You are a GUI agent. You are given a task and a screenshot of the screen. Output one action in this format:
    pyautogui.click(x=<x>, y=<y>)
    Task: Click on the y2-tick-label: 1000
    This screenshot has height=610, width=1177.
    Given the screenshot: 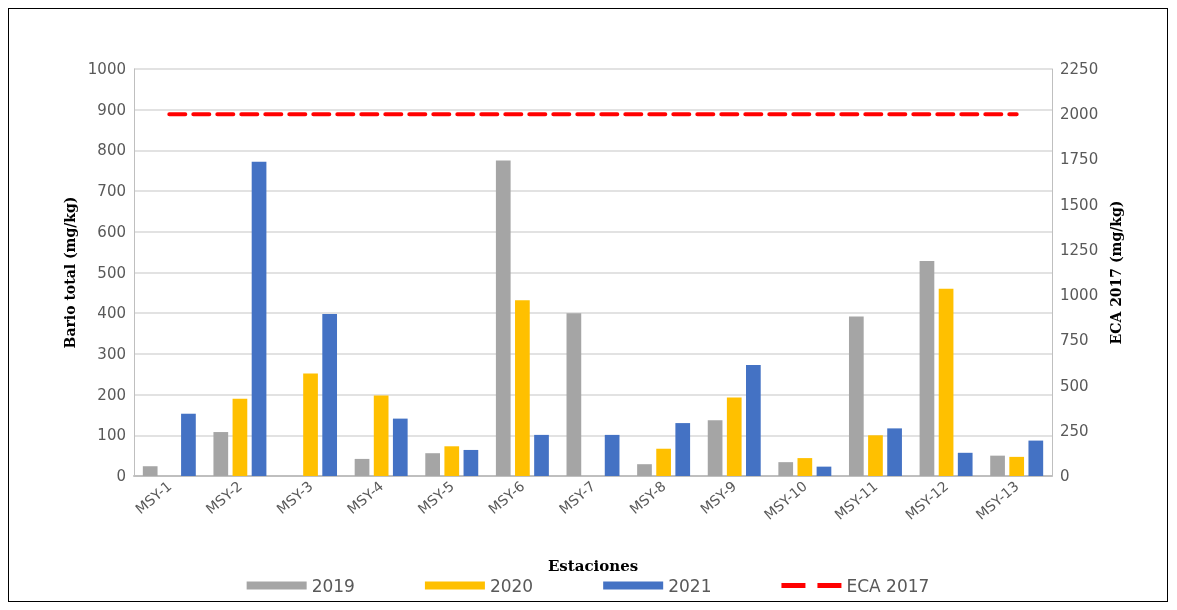 What is the action you would take?
    pyautogui.click(x=1079, y=295)
    